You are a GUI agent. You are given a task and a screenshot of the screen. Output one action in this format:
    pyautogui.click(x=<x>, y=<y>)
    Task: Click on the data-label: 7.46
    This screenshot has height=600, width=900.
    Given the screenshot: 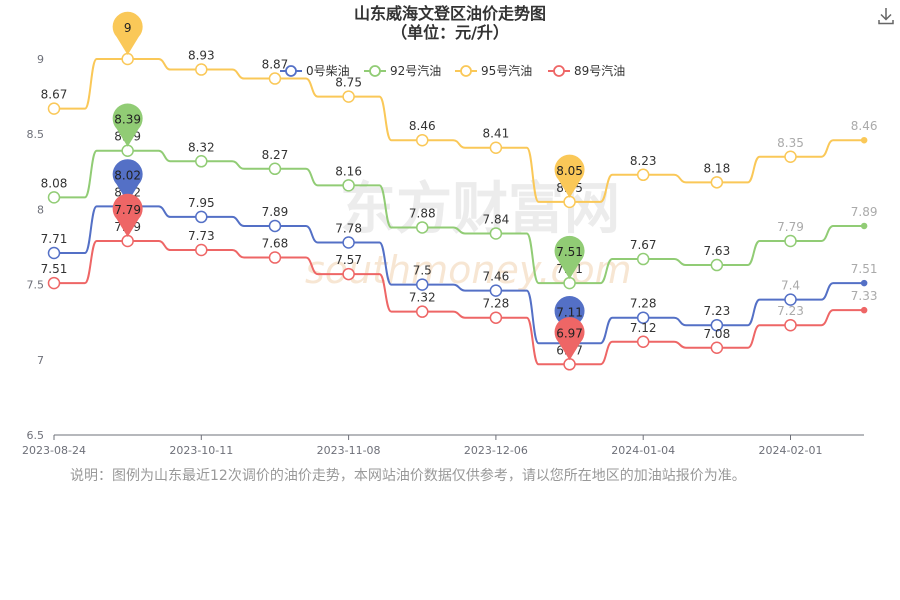 What is the action you would take?
    pyautogui.click(x=496, y=277)
    